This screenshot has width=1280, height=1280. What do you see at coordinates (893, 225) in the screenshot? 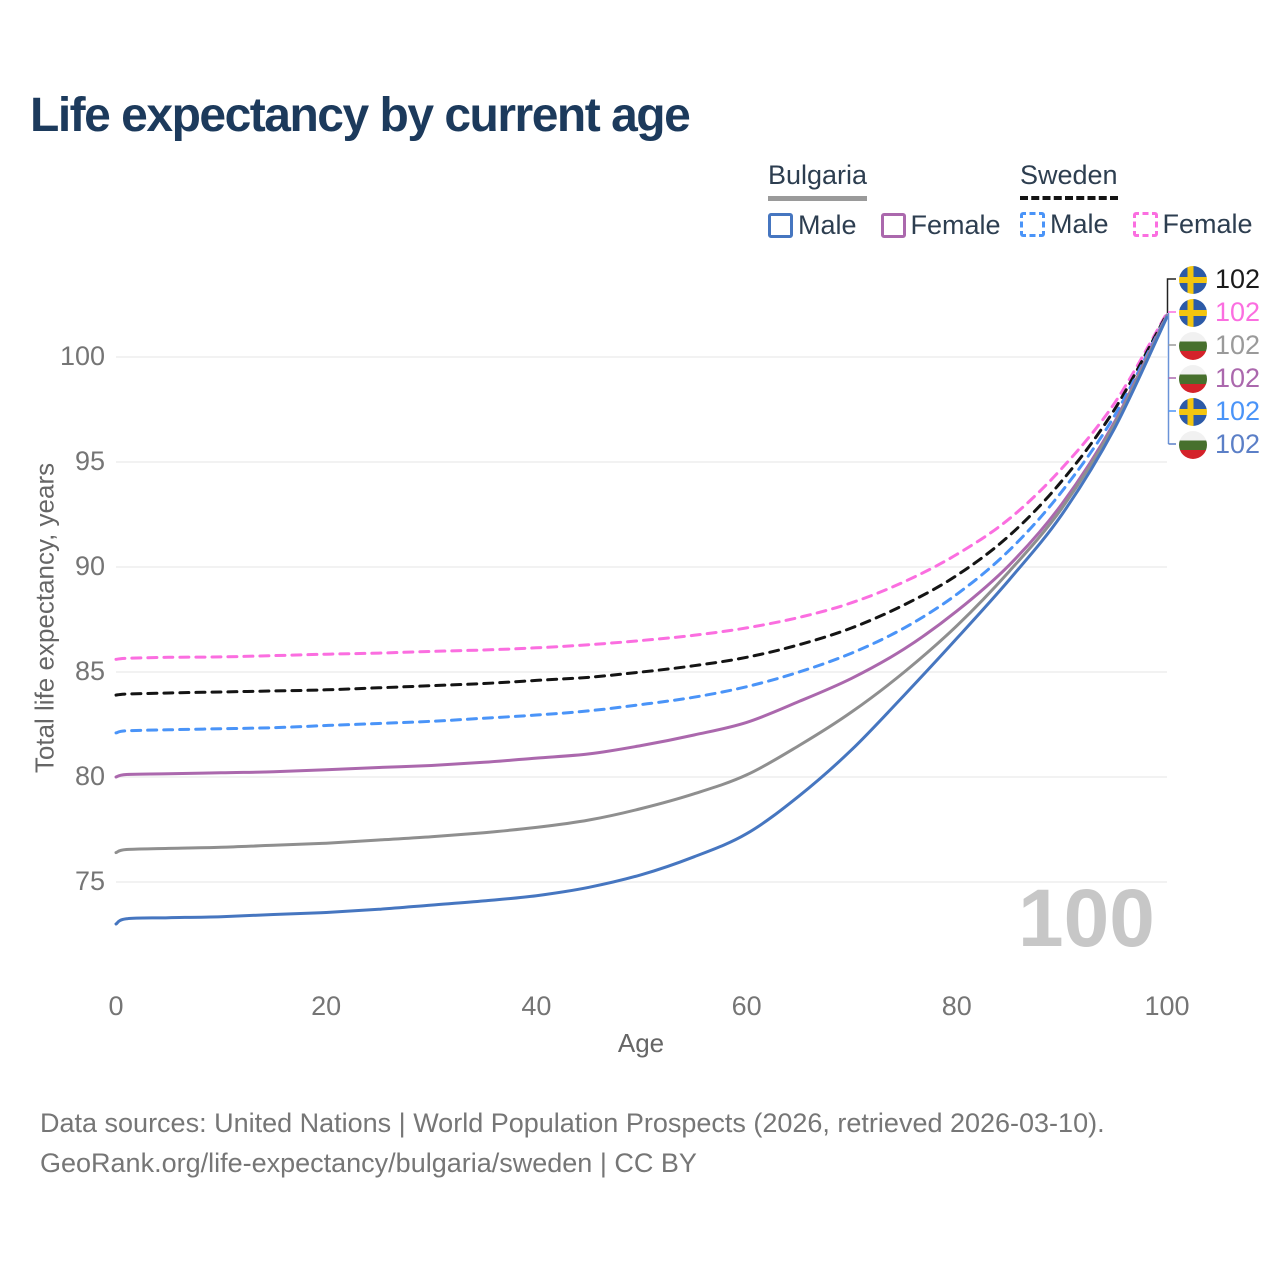
I see `legend-swatch-bulgaria-female` at bounding box center [893, 225].